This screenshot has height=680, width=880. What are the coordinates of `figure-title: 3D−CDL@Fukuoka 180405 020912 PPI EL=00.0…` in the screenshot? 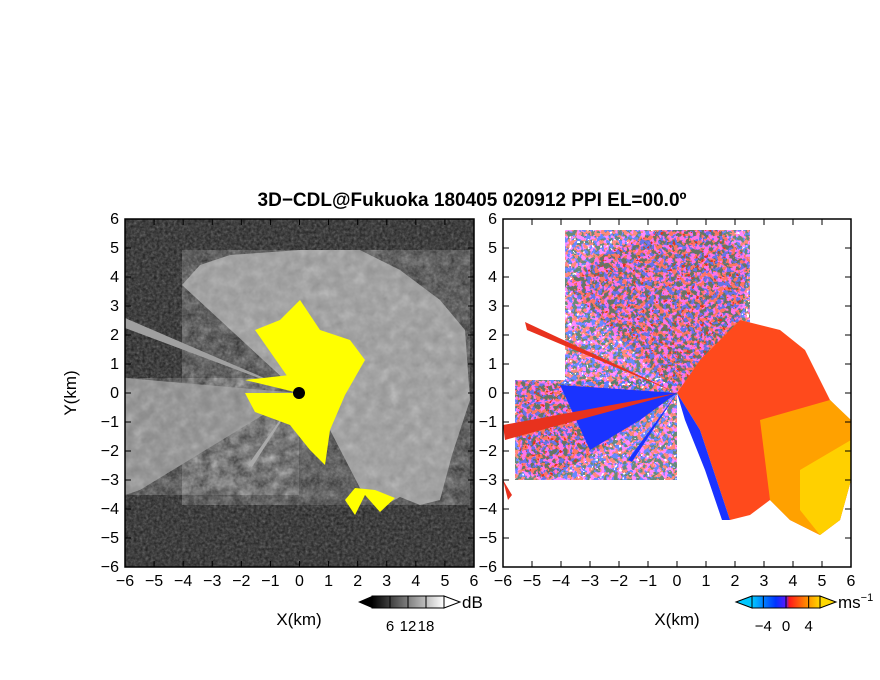 It's located at (472, 200).